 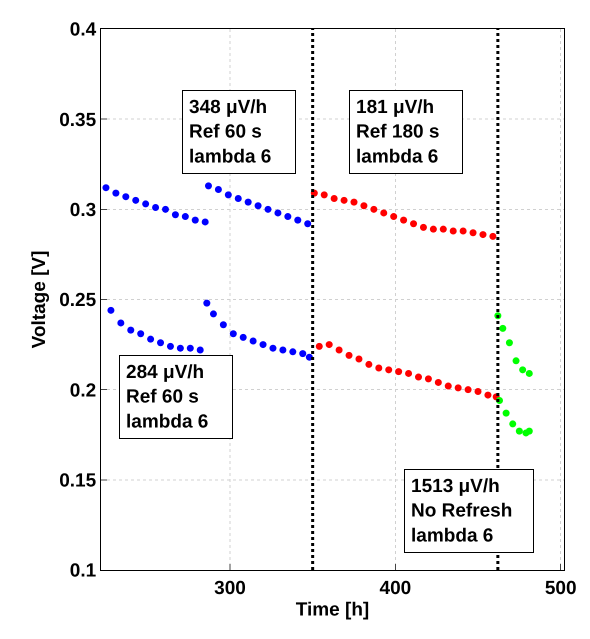 I want to click on y-tick-label: 0.3, so click(x=83, y=210).